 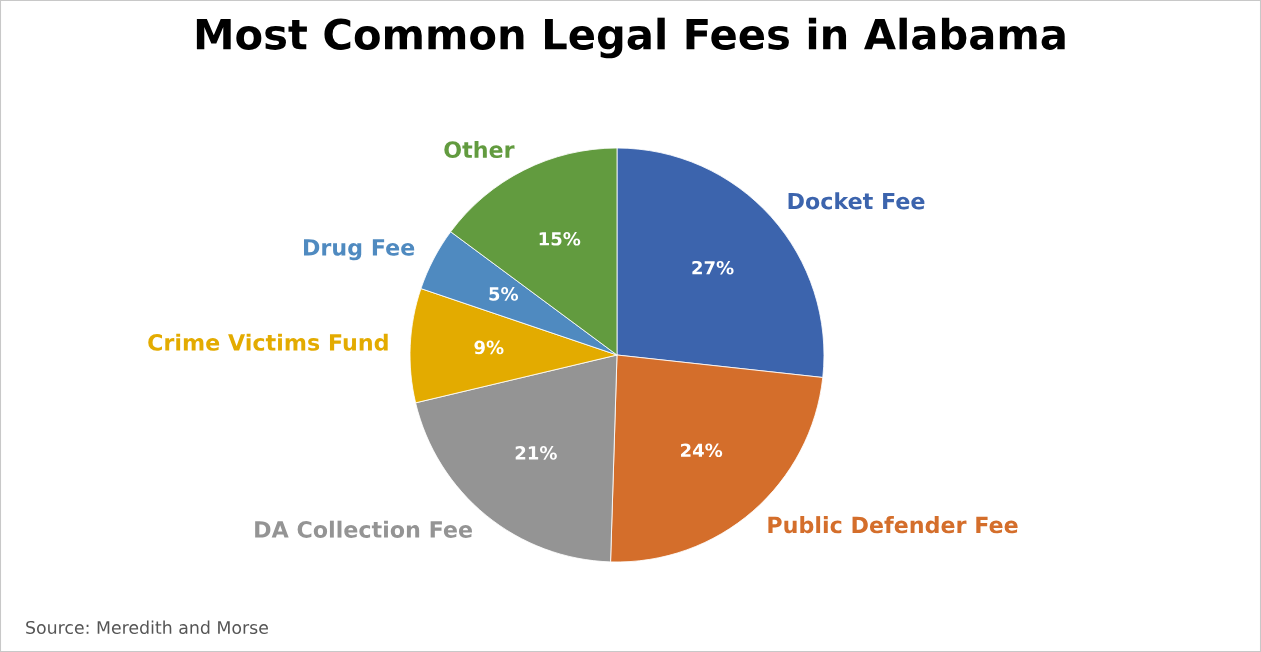 What do you see at coordinates (893, 525) in the screenshot?
I see `slice-label: Public Defender Fee` at bounding box center [893, 525].